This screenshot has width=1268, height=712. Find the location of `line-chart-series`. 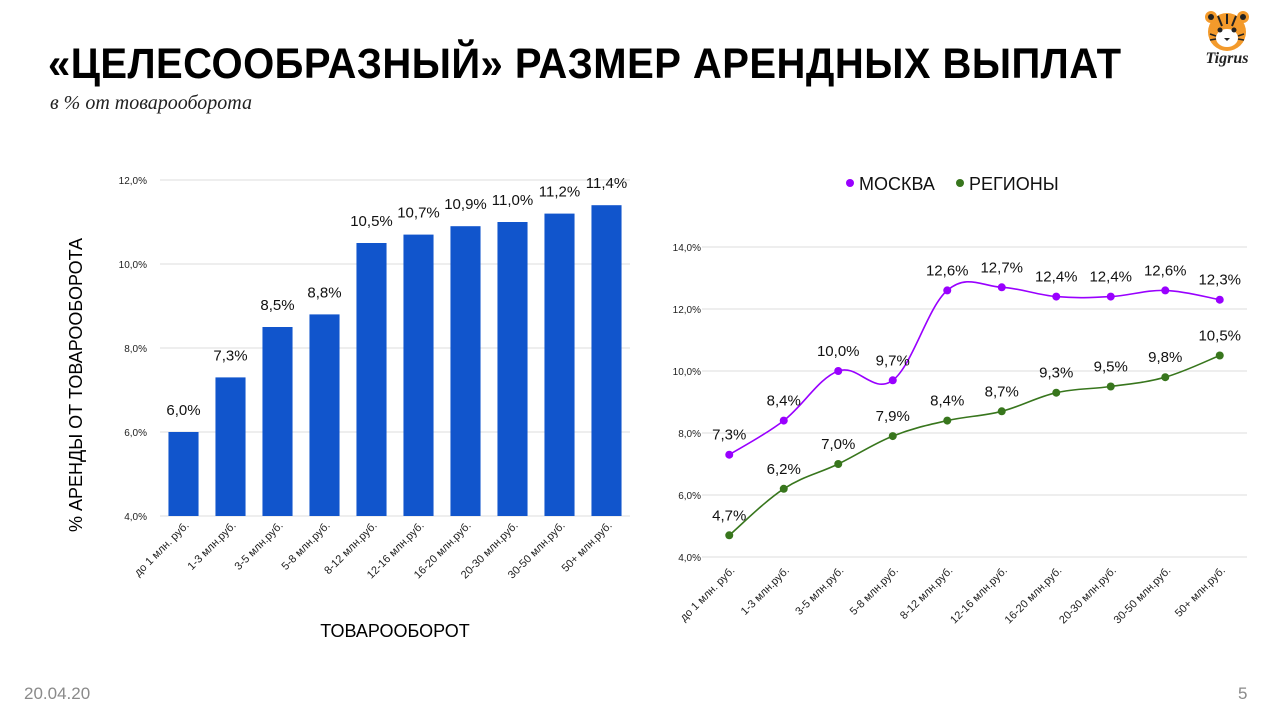

line-chart-series is located at coordinates (974, 408).